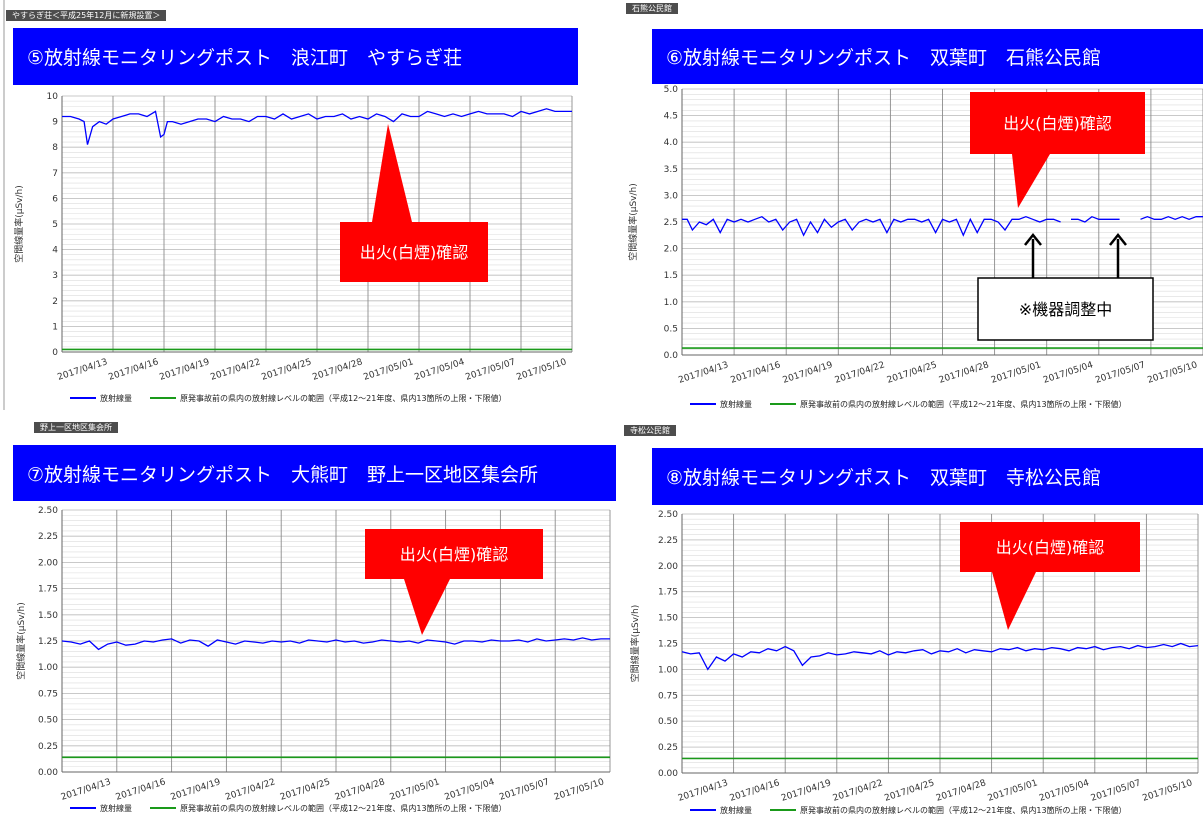 The width and height of the screenshot is (1203, 825). I want to click on y-tick-label: 0.00, so click(48, 773).